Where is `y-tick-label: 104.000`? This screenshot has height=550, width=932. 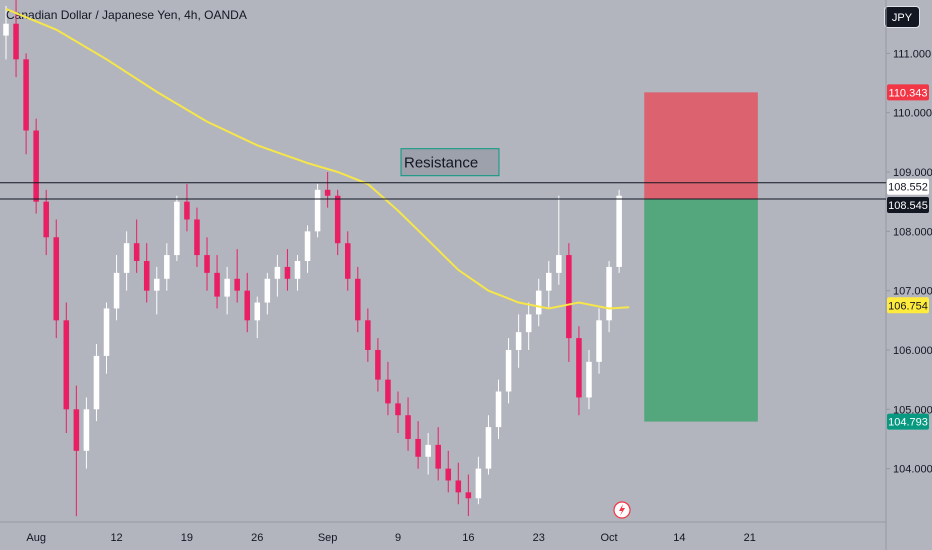
y-tick-label: 104.000 is located at coordinates (912, 470).